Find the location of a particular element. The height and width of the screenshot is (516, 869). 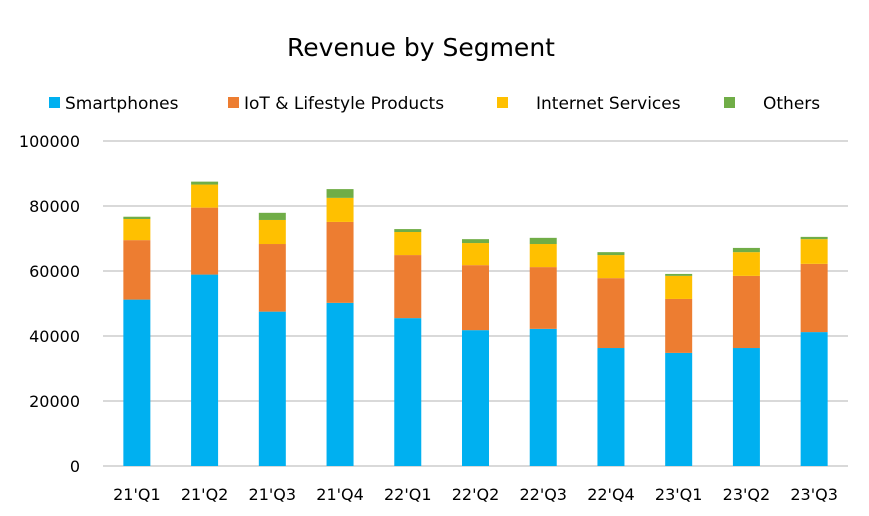

x-tick-label: 22'Q1 is located at coordinates (408, 494).